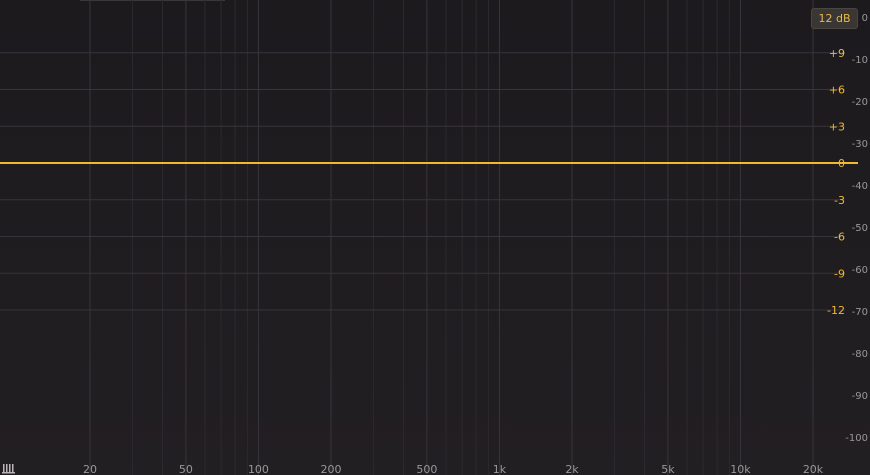 The image size is (870, 475). I want to click on gain-label: -9, so click(839, 273).